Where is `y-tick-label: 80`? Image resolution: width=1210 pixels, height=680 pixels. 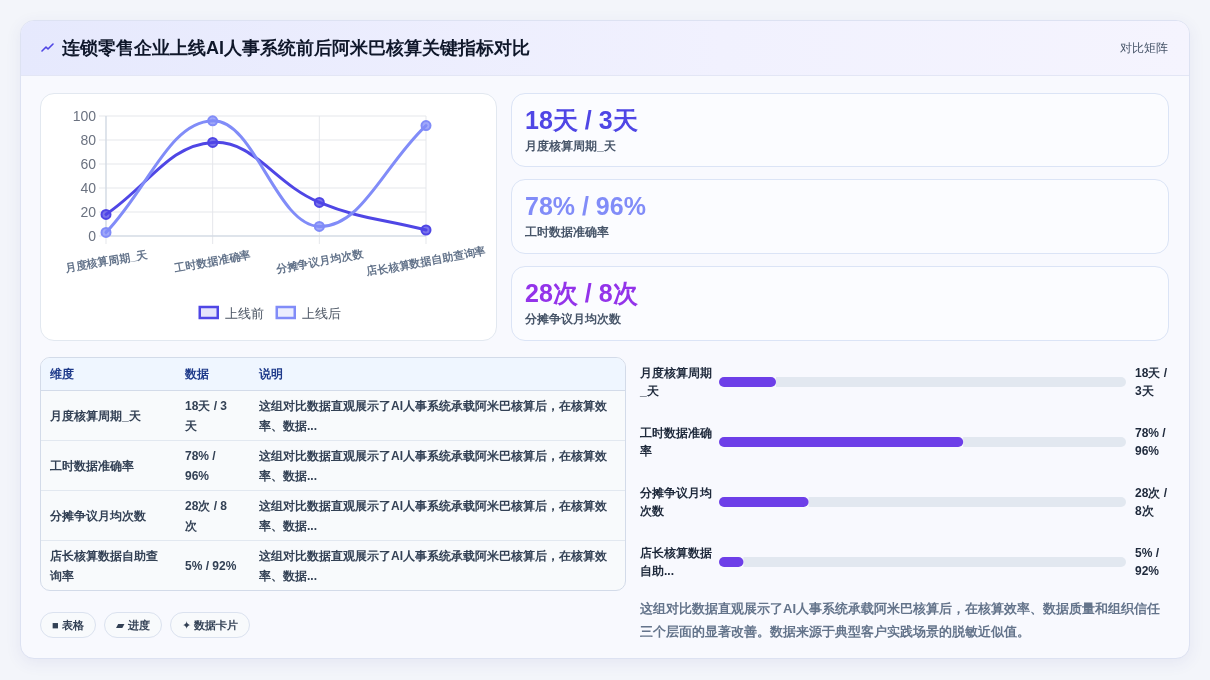 y-tick-label: 80 is located at coordinates (88, 140).